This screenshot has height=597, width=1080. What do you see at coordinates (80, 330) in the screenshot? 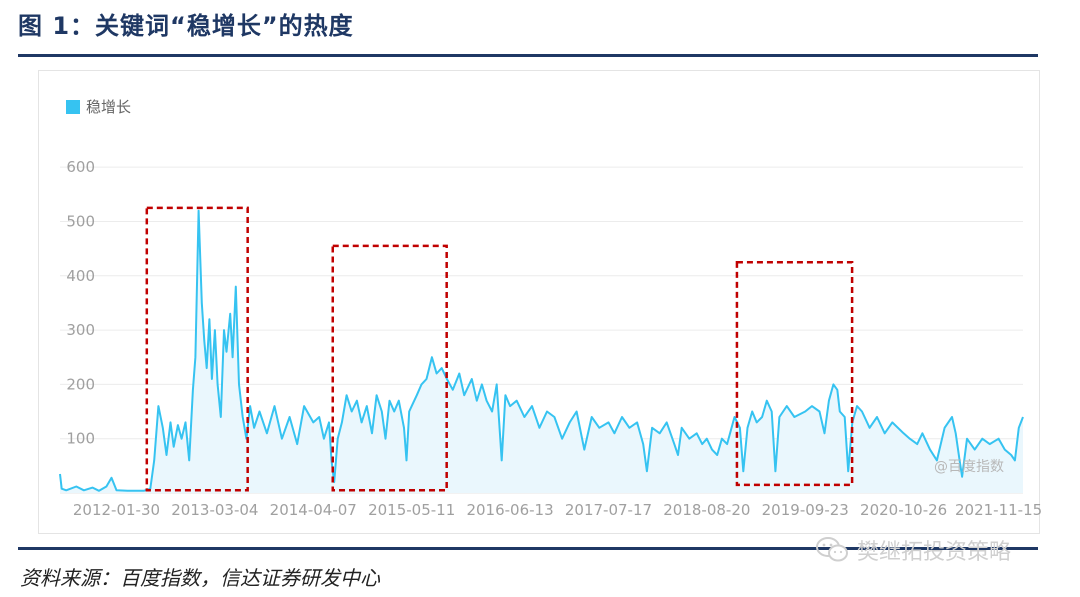
I see `y-tick-label: 300` at bounding box center [80, 330].